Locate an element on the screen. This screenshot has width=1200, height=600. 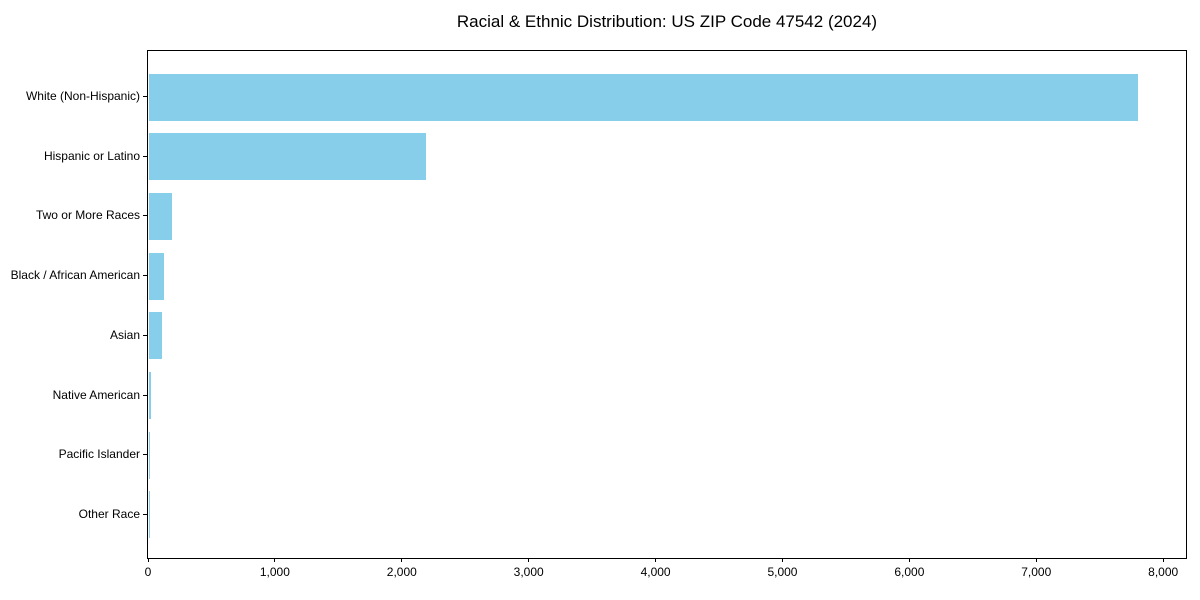
x-tick-label: 3,000 is located at coordinates (528, 572).